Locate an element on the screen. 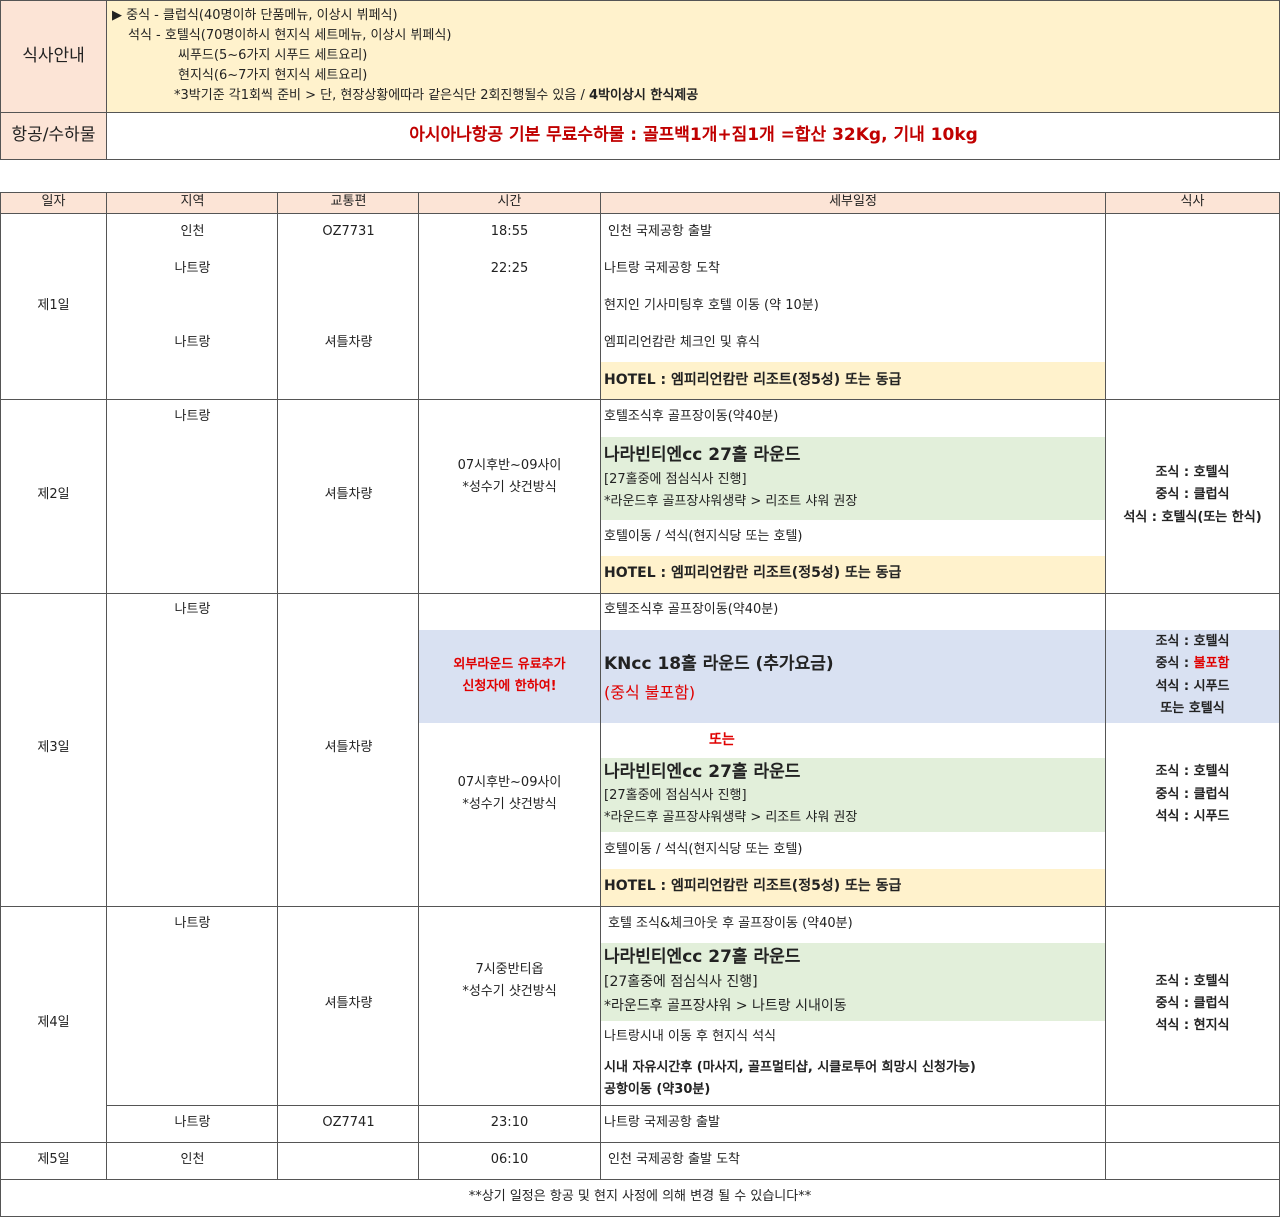 The width and height of the screenshot is (1280, 1217). day-label: 제2일 is located at coordinates (53, 494).